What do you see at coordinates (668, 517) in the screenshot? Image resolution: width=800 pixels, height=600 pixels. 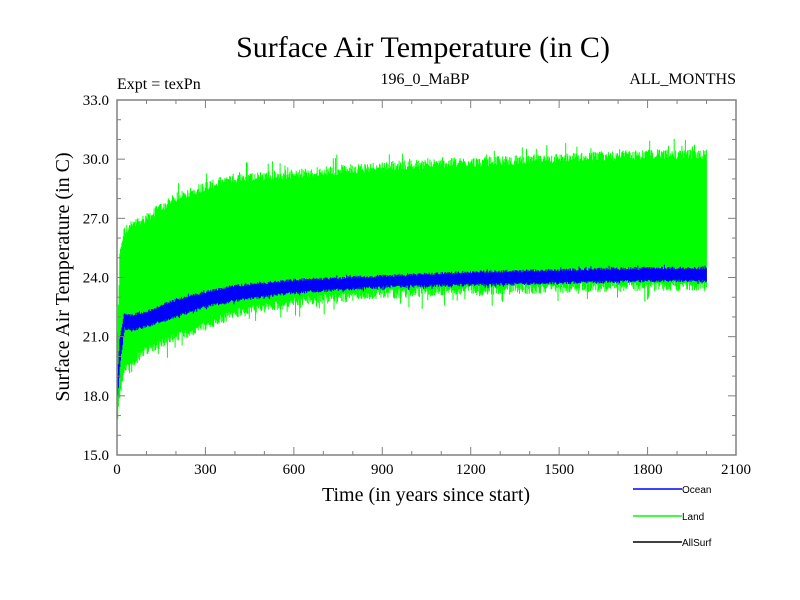 I see `legend-item-land: Land` at bounding box center [668, 517].